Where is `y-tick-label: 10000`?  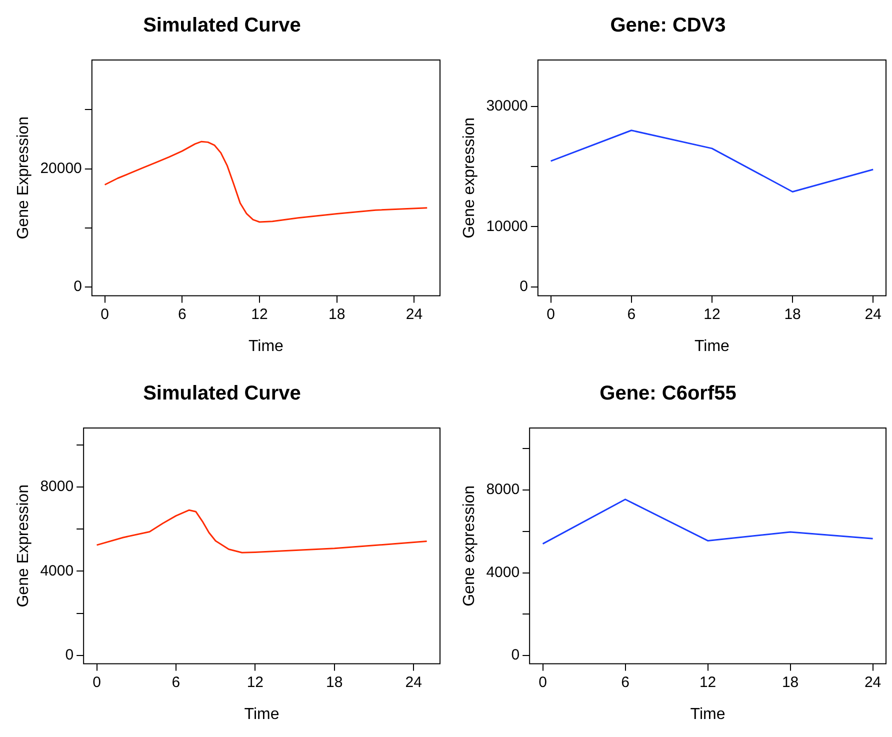
y-tick-label: 10000 is located at coordinates (507, 226).